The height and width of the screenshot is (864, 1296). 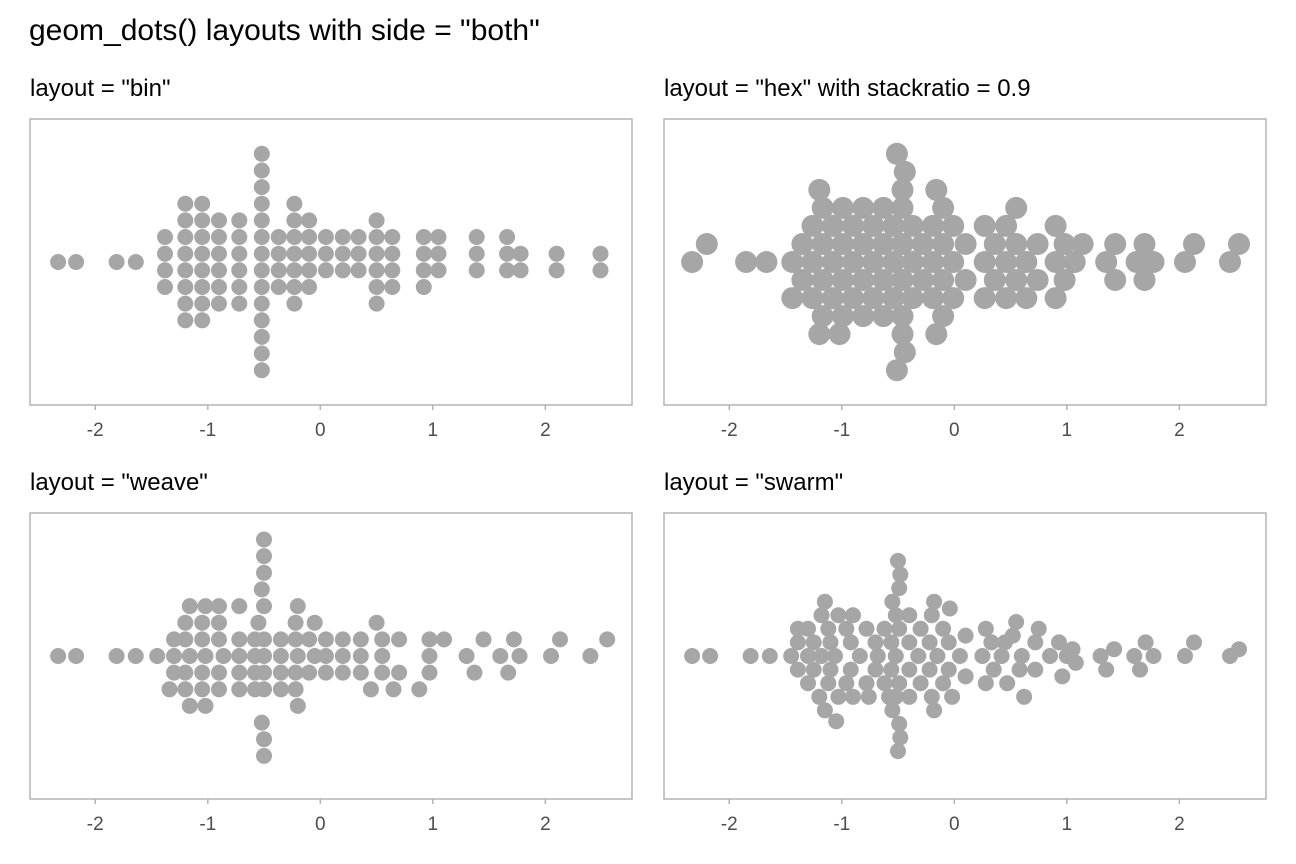 I want to click on panel-title: layout = "bin", so click(x=100, y=88).